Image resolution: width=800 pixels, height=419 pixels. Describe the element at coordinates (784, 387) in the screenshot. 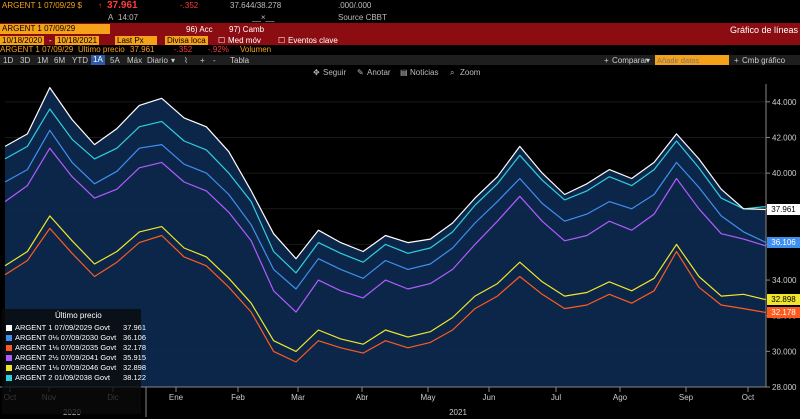

I see `y-tick-label: 28.000` at that location.